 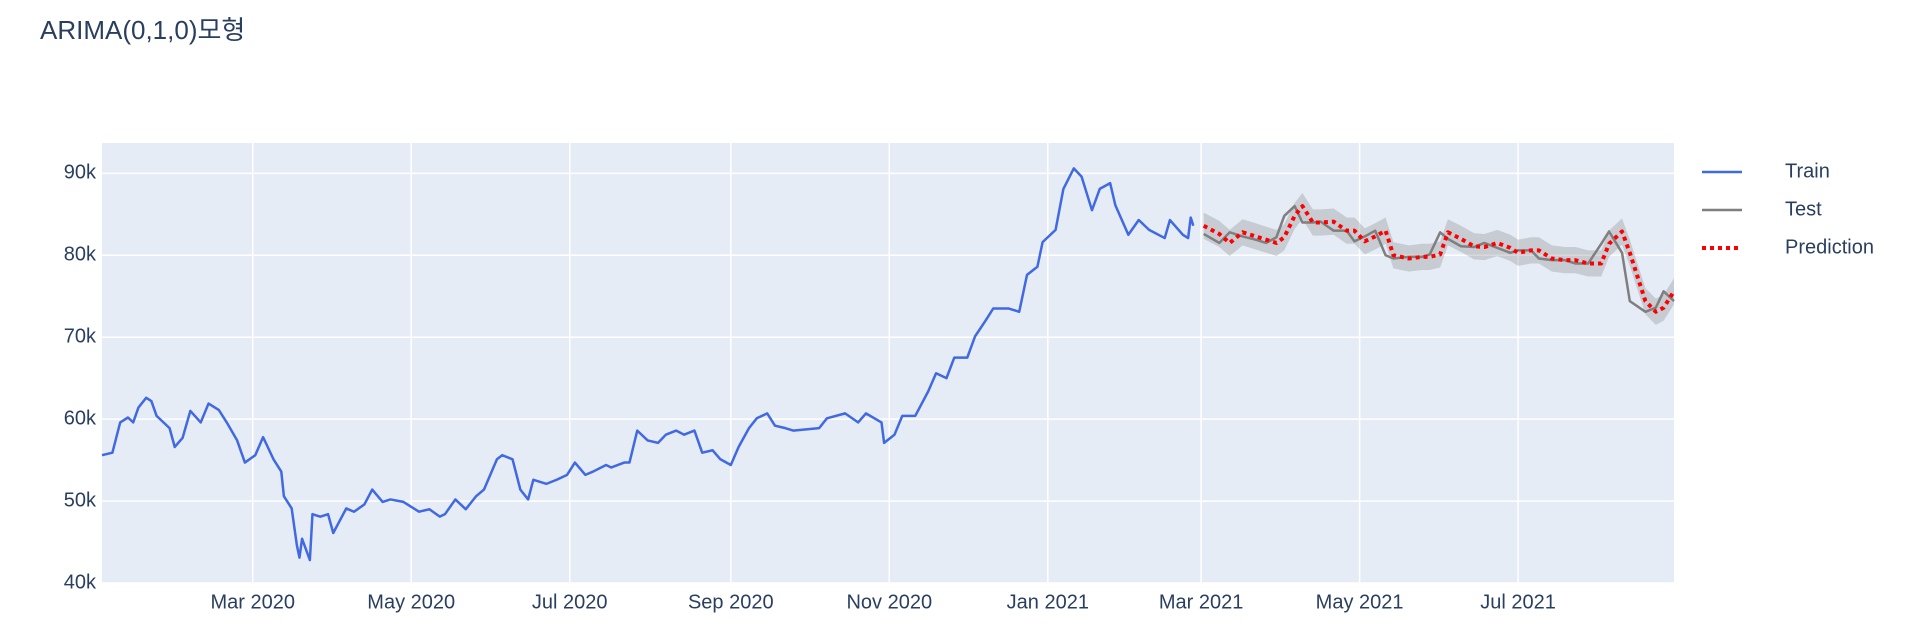 I want to click on x-tick-label: Nov 2020, so click(x=889, y=602).